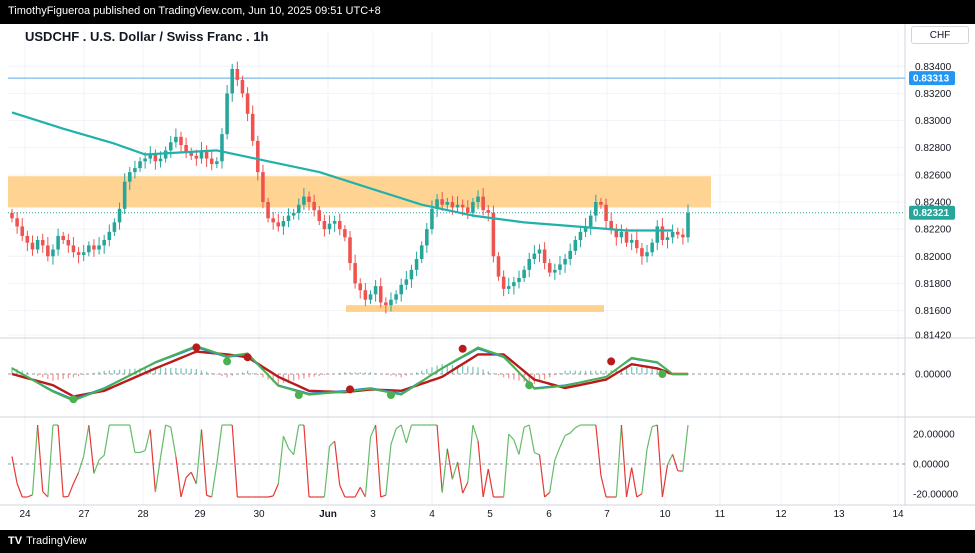 The image size is (975, 553). I want to click on price-tick-label: 0.82600, so click(933, 175).